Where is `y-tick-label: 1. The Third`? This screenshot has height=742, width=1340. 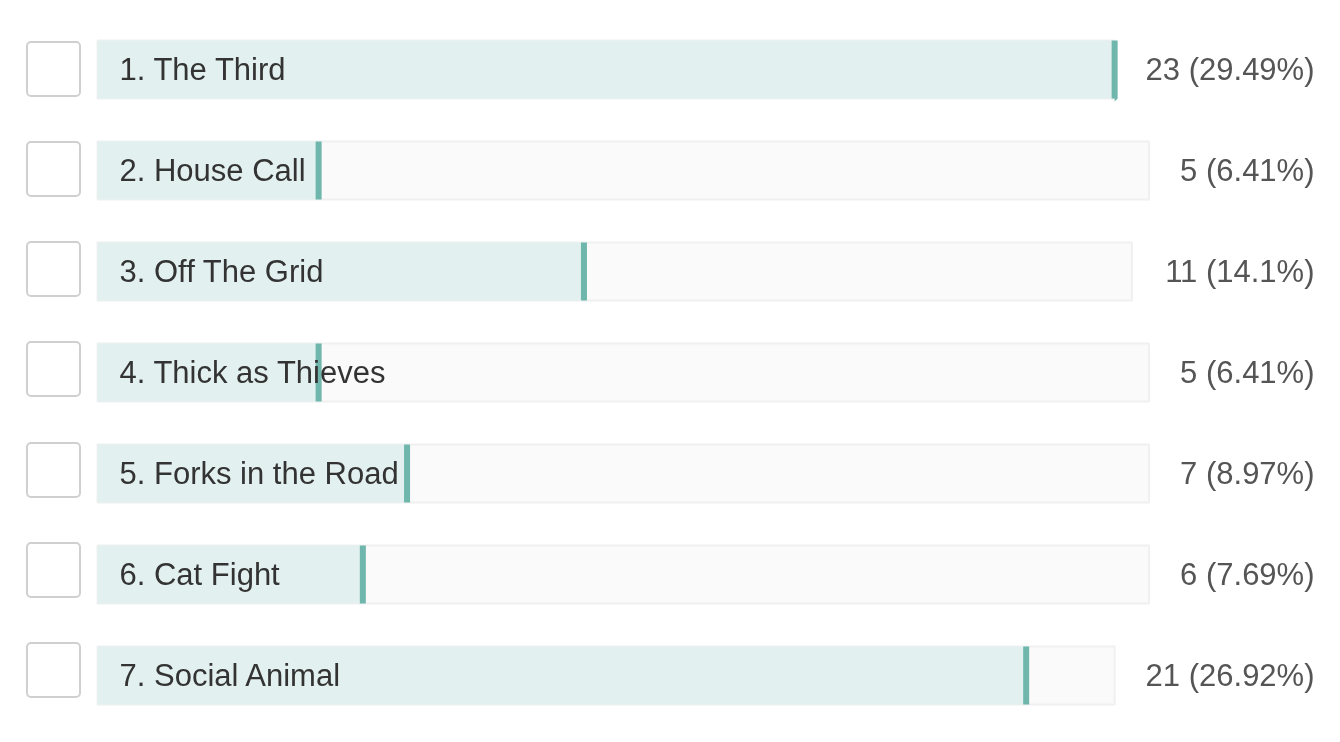
y-tick-label: 1. The Third is located at coordinates (202, 69).